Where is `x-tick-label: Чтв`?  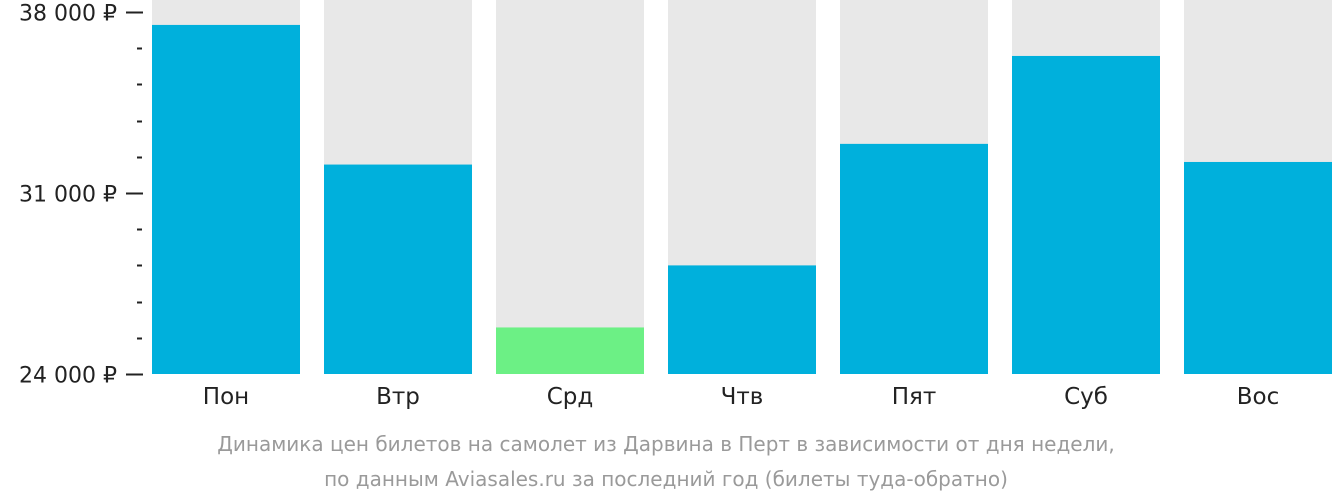 x-tick-label: Чтв is located at coordinates (742, 397).